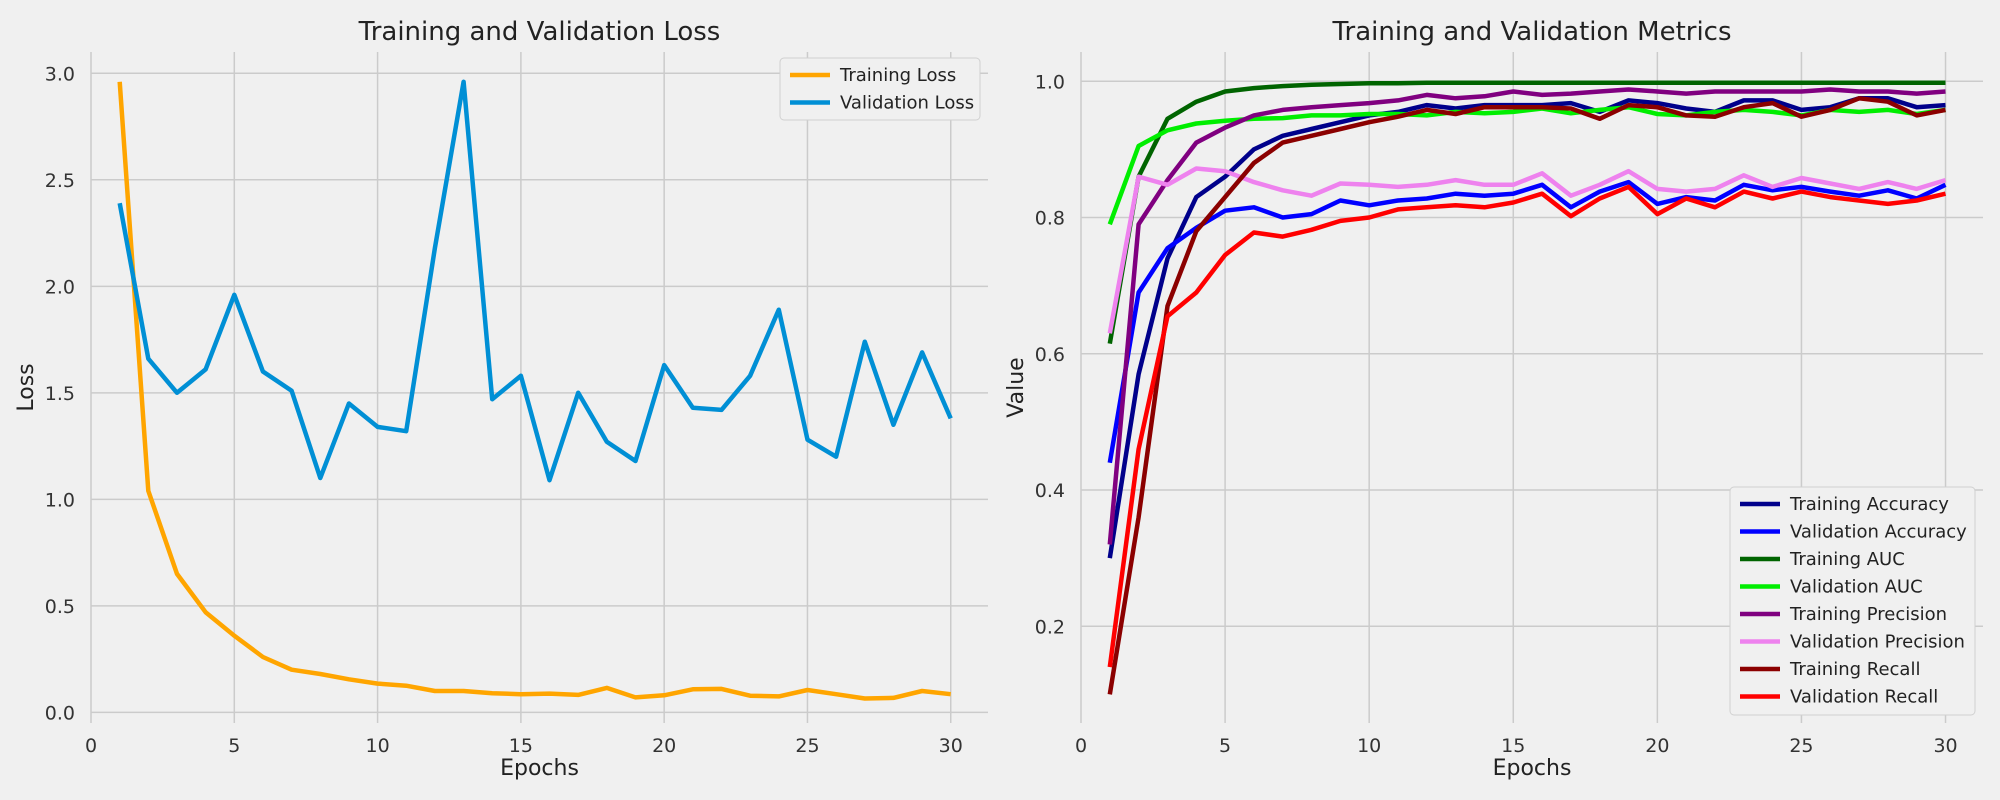 This screenshot has width=2000, height=800. What do you see at coordinates (1531, 32) in the screenshot?
I see `metrics-chart-title: Training and Validation Metrics` at bounding box center [1531, 32].